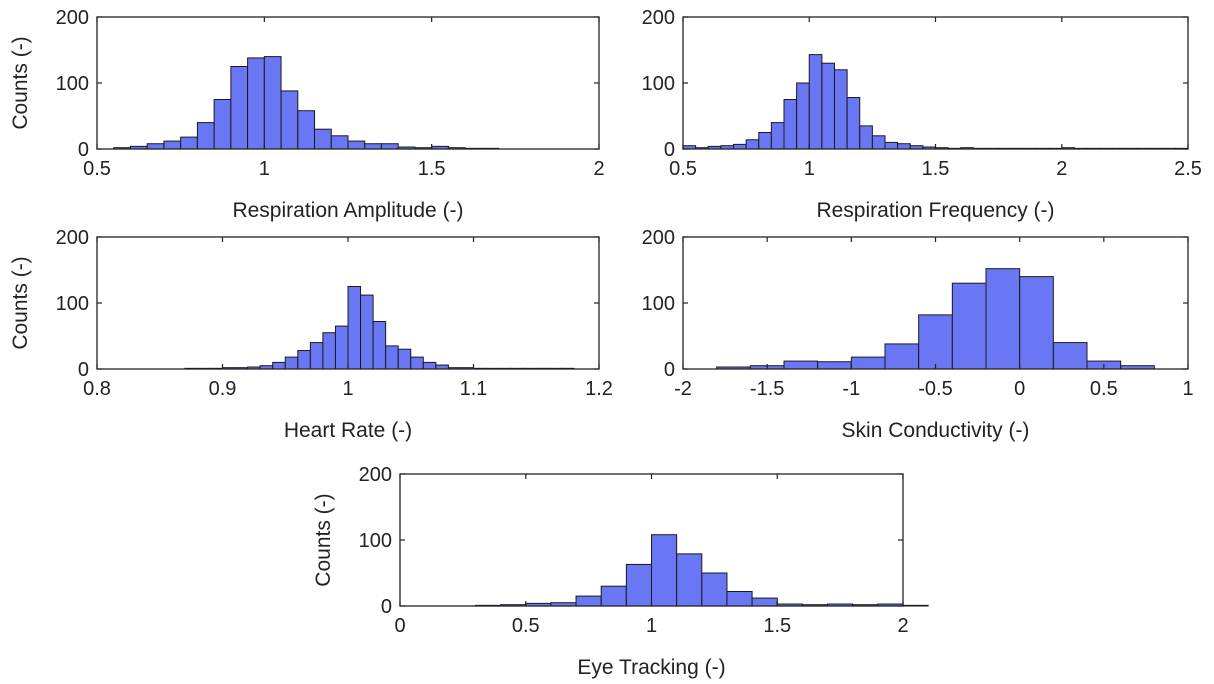 This screenshot has height=684, width=1214. I want to click on x-tick-label: 2.5, so click(1188, 169).